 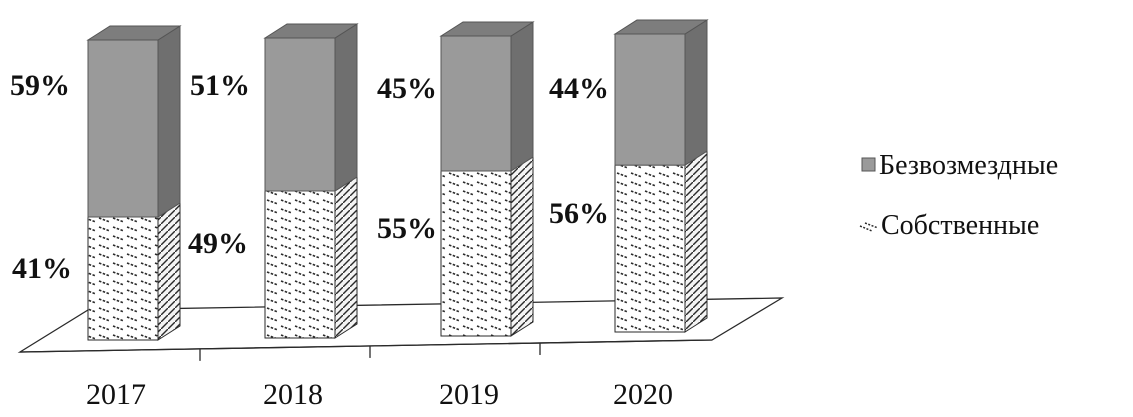 What do you see at coordinates (469, 394) in the screenshot?
I see `x-tick-label: 2019` at bounding box center [469, 394].